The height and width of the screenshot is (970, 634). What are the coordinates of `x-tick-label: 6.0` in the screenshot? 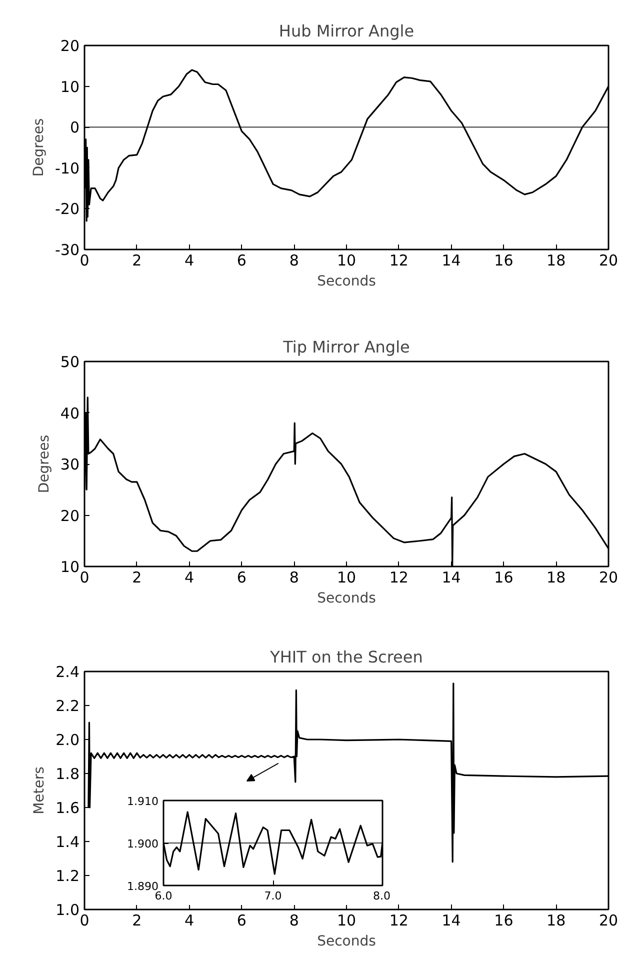 It's located at (163, 896).